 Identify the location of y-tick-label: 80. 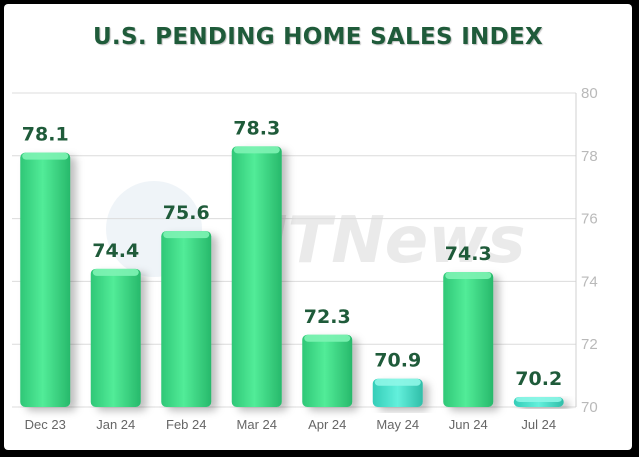
(589, 93).